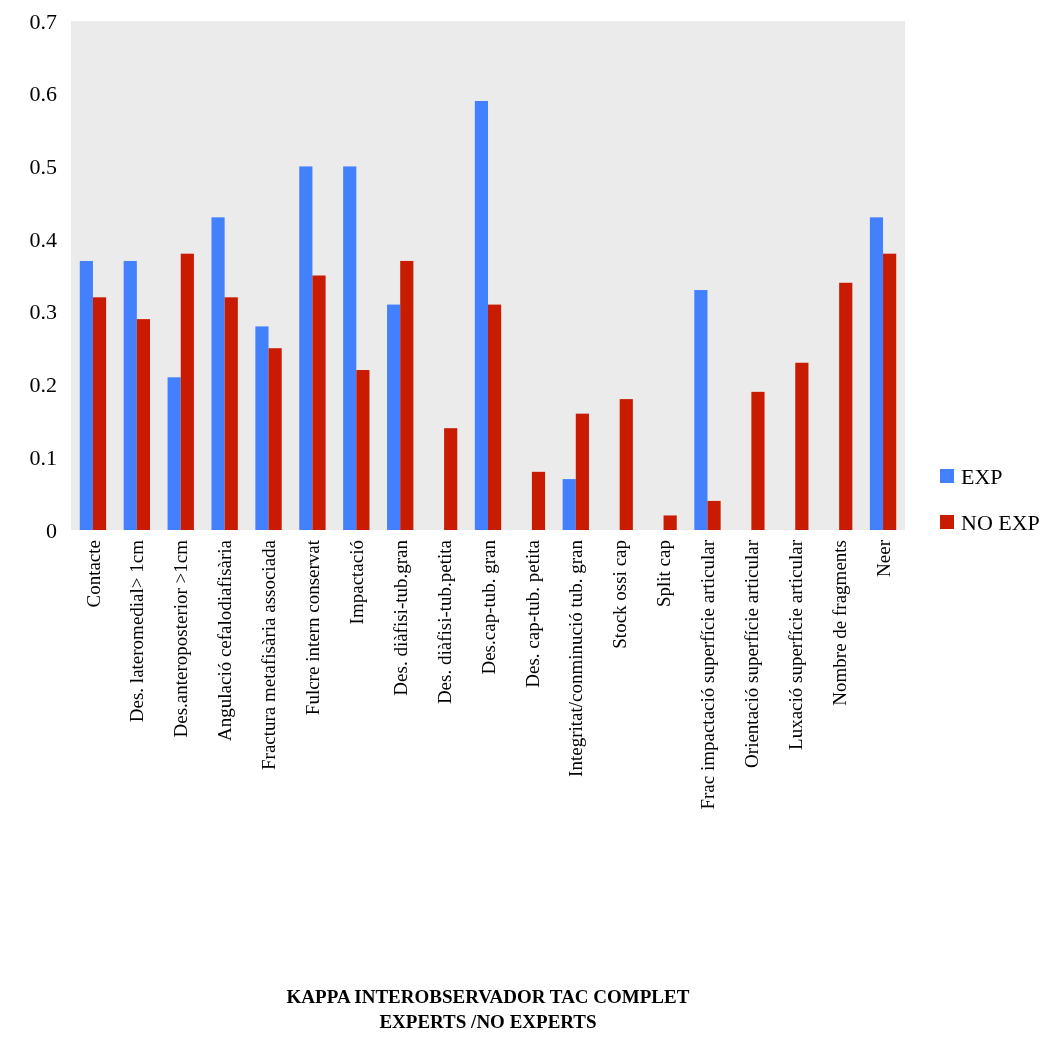 This screenshot has height=1039, width=1056. What do you see at coordinates (1000, 522) in the screenshot?
I see `legend-label: NO EXP` at bounding box center [1000, 522].